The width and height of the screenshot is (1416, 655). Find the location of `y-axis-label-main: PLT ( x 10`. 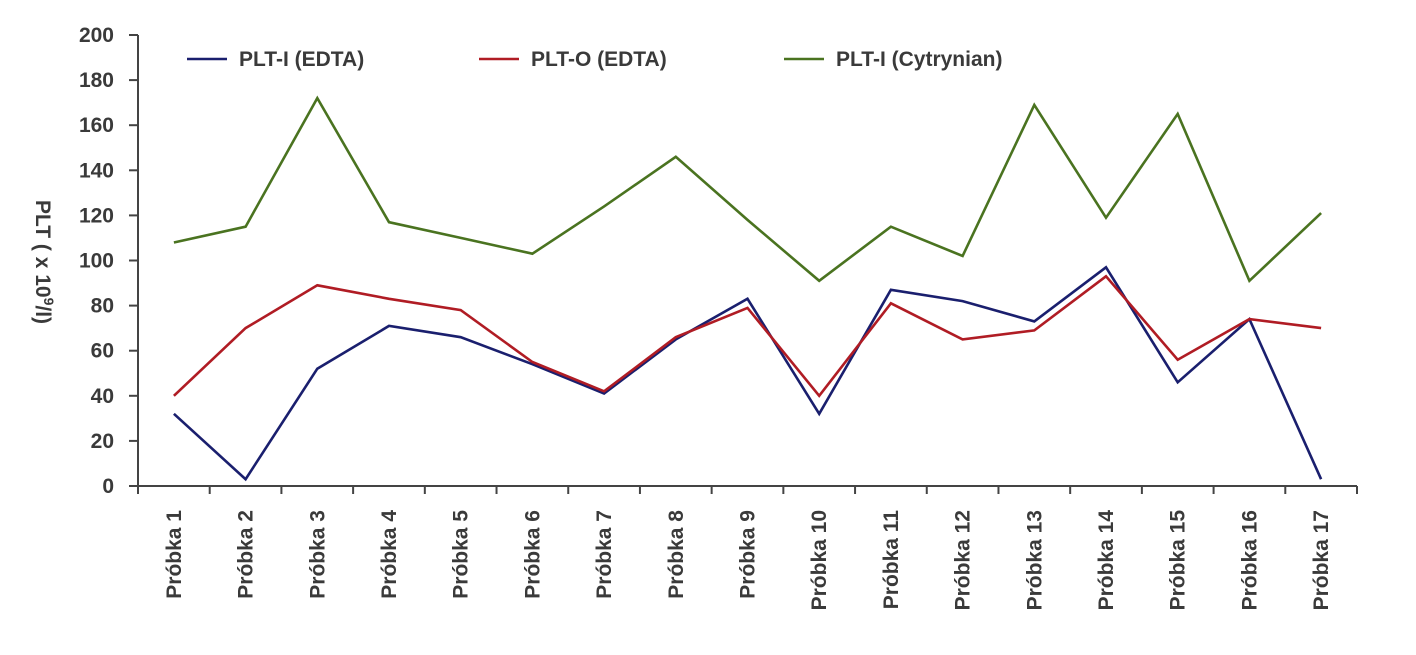

y-axis-label-main: PLT ( x 10 is located at coordinates (42, 249).